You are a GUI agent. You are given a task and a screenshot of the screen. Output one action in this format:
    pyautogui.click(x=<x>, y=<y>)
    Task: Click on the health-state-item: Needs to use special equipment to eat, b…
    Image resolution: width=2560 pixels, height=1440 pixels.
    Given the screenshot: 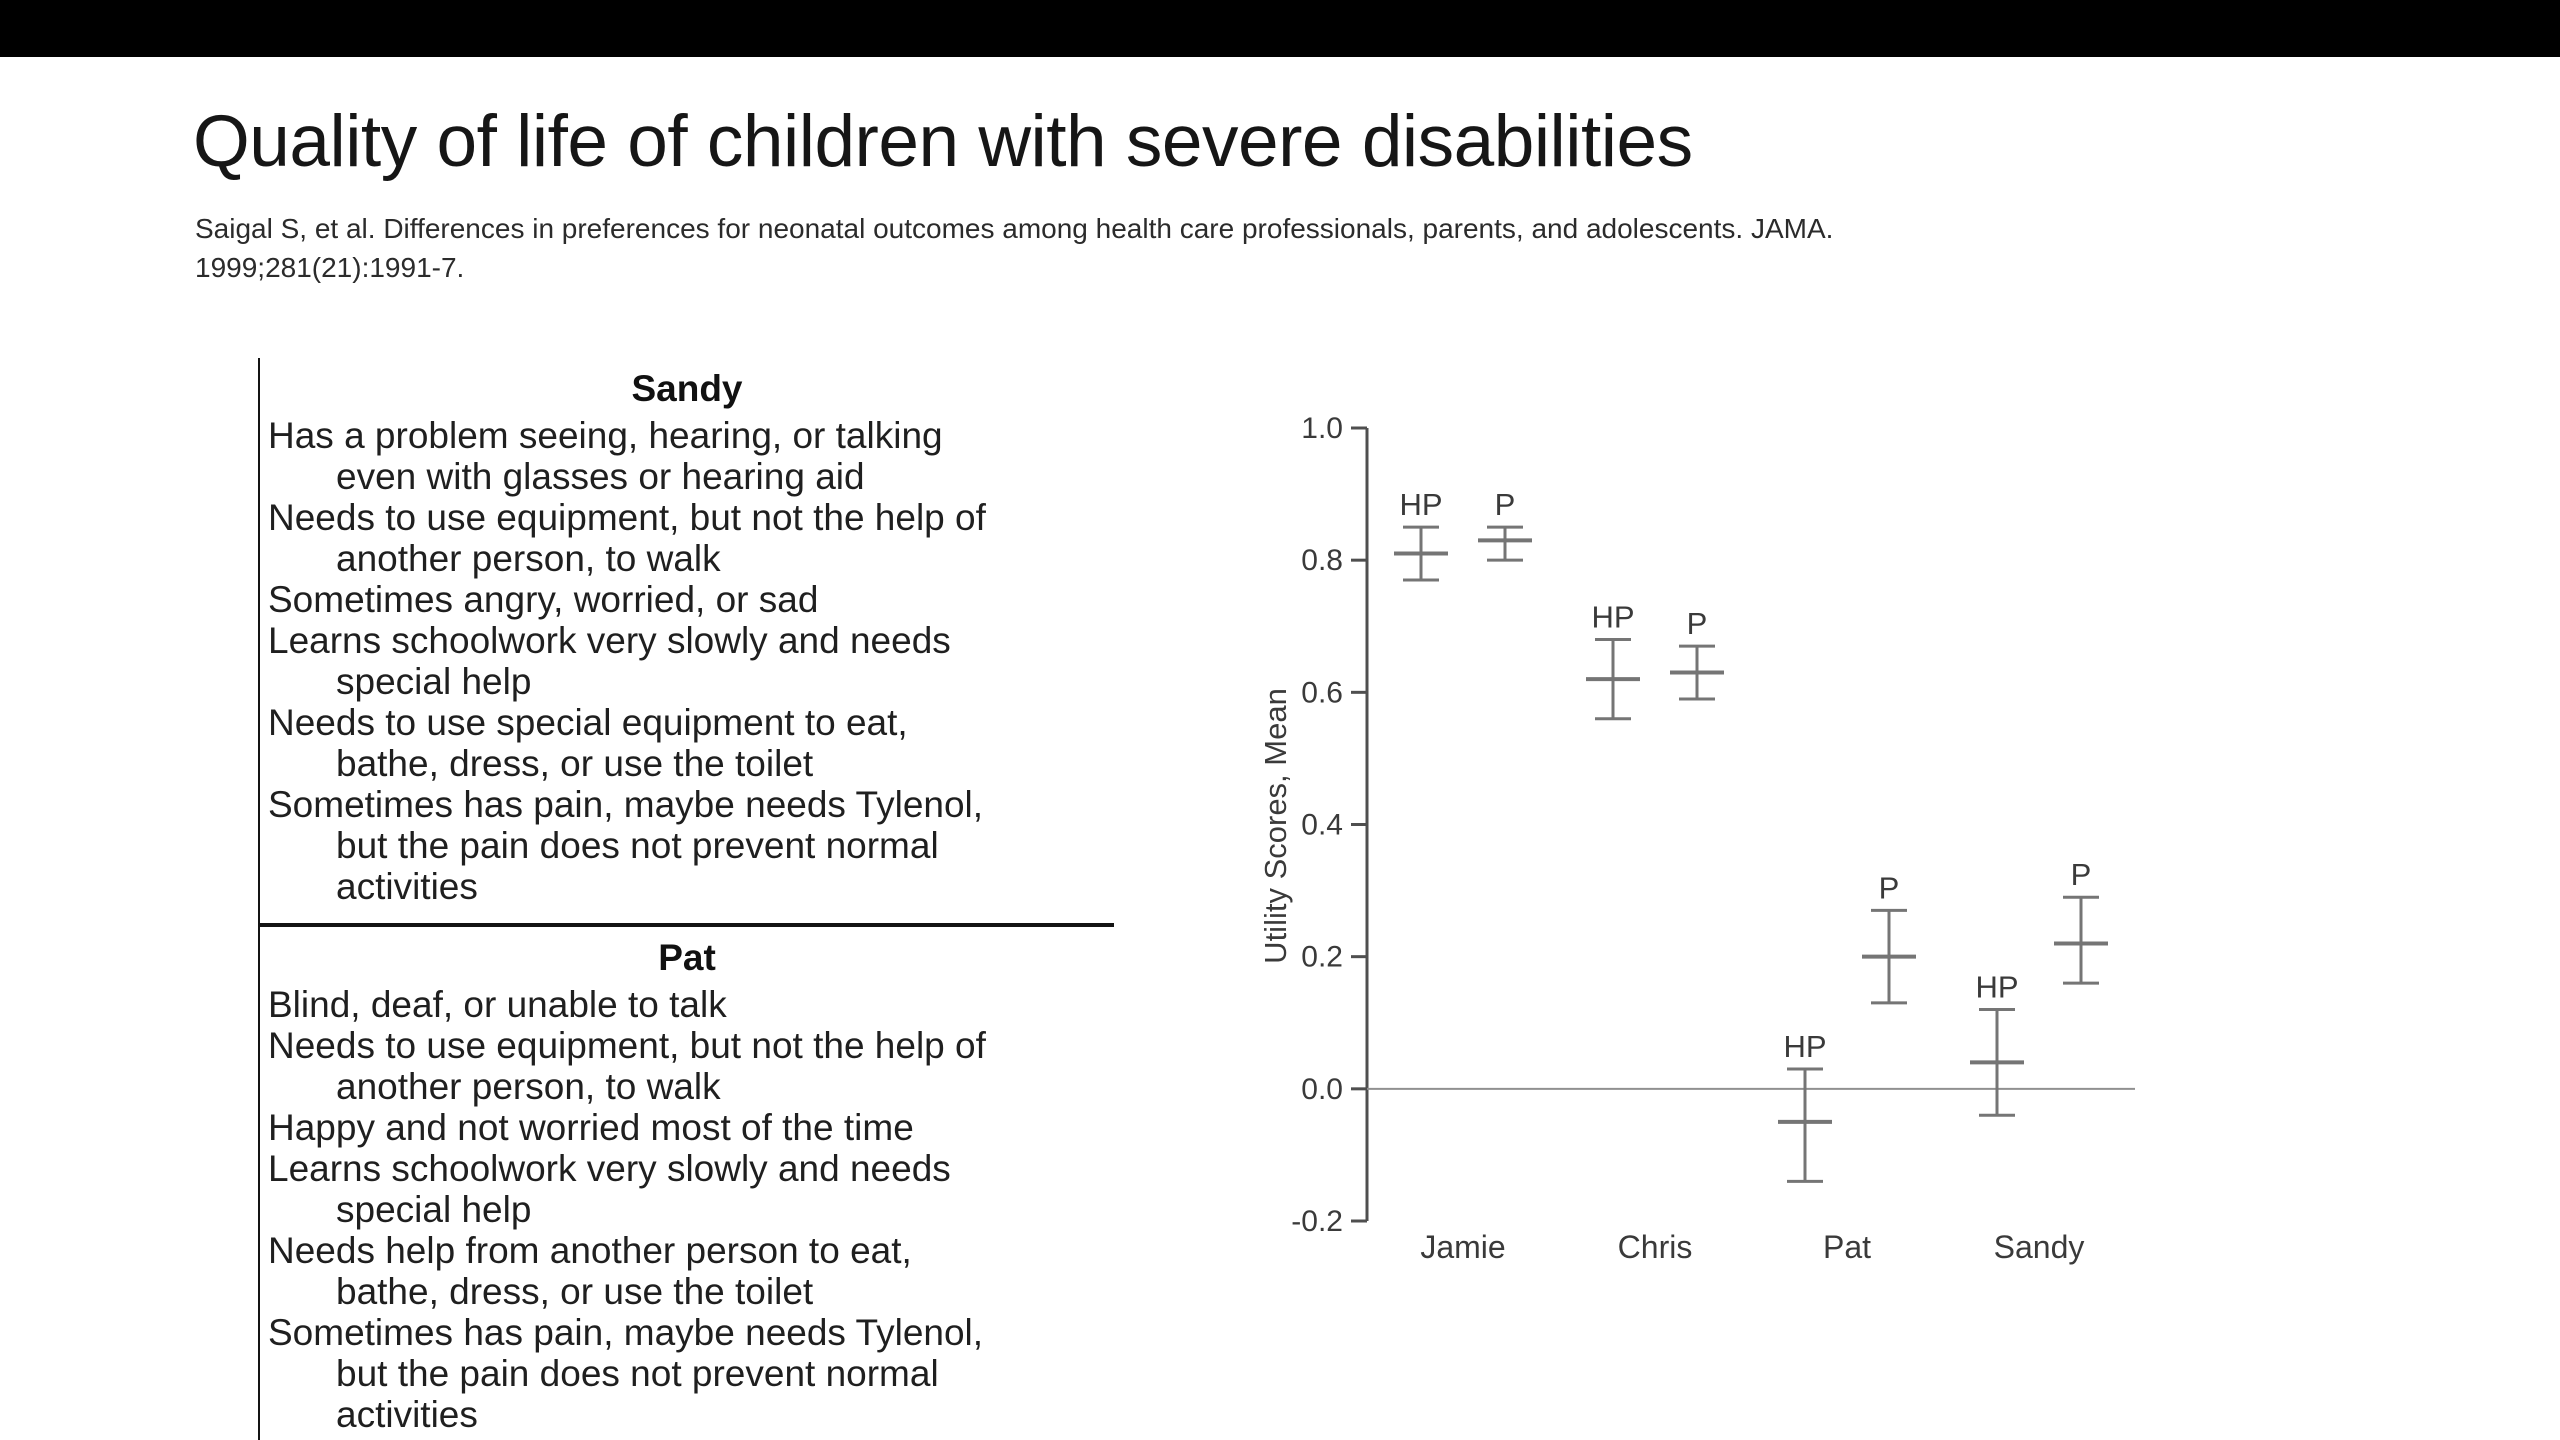 What is the action you would take?
    pyautogui.click(x=588, y=743)
    